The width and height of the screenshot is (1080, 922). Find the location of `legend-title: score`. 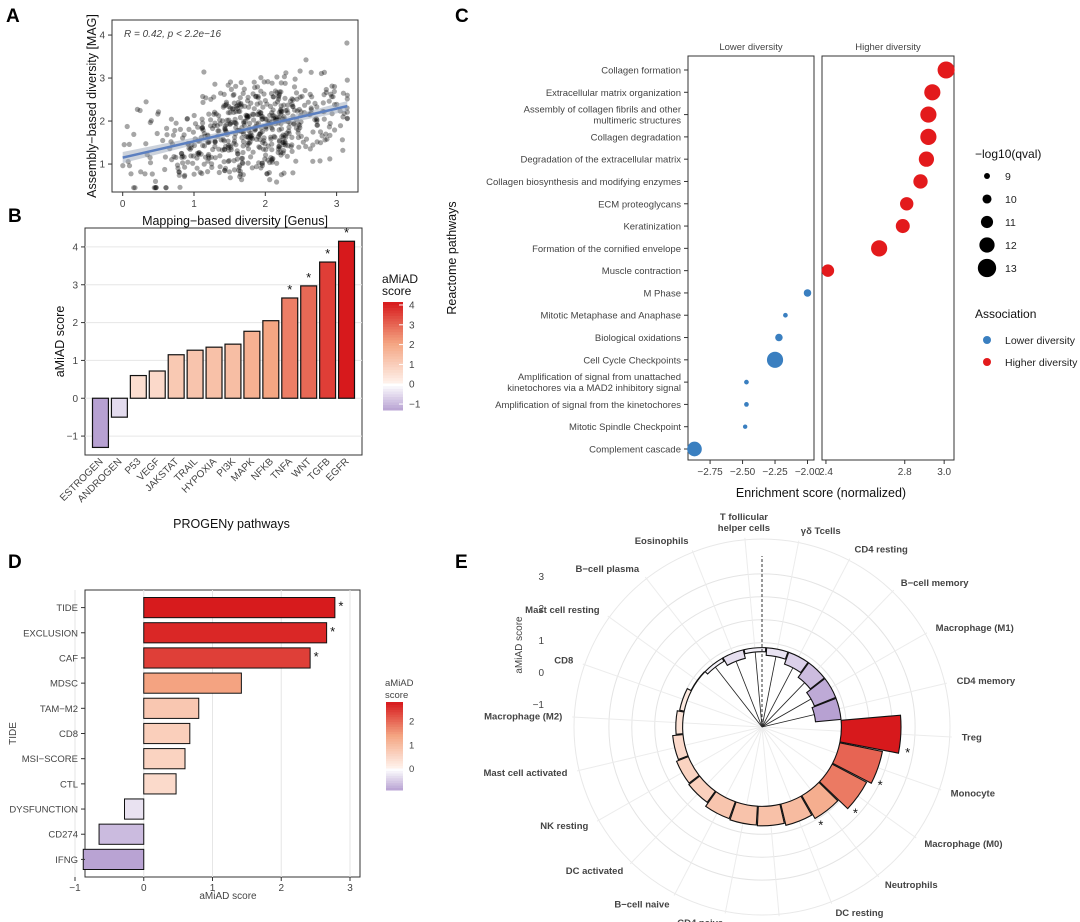

legend-title: score is located at coordinates (397, 291).